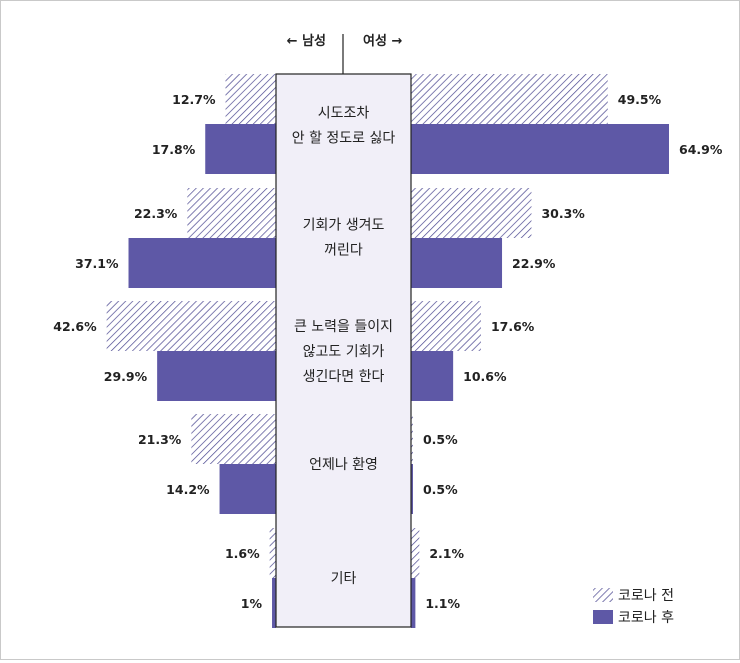 This screenshot has width=740, height=663. Describe the element at coordinates (646, 596) in the screenshot. I see `legend-label-before: 코로나 전` at that location.